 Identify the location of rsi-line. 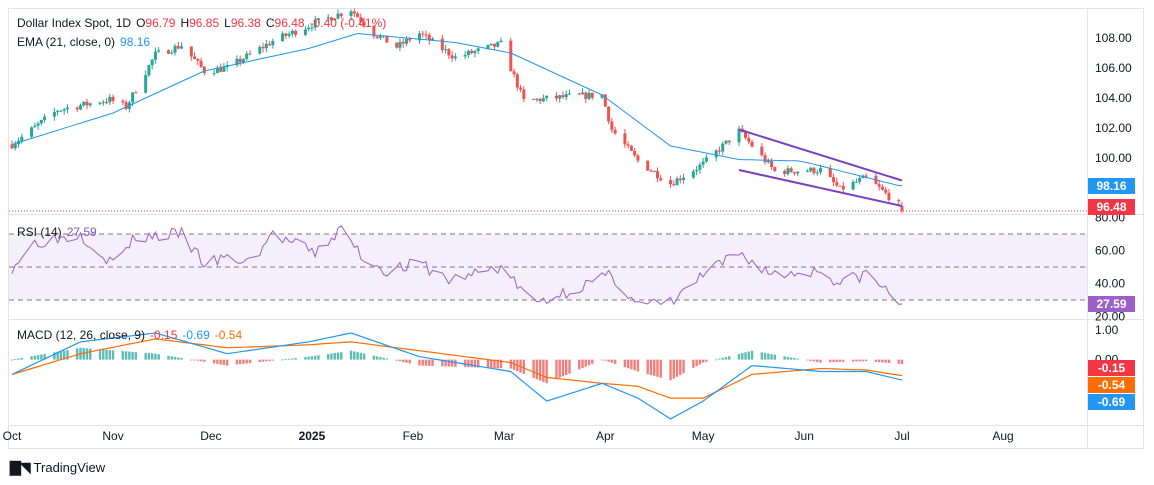
(457, 265).